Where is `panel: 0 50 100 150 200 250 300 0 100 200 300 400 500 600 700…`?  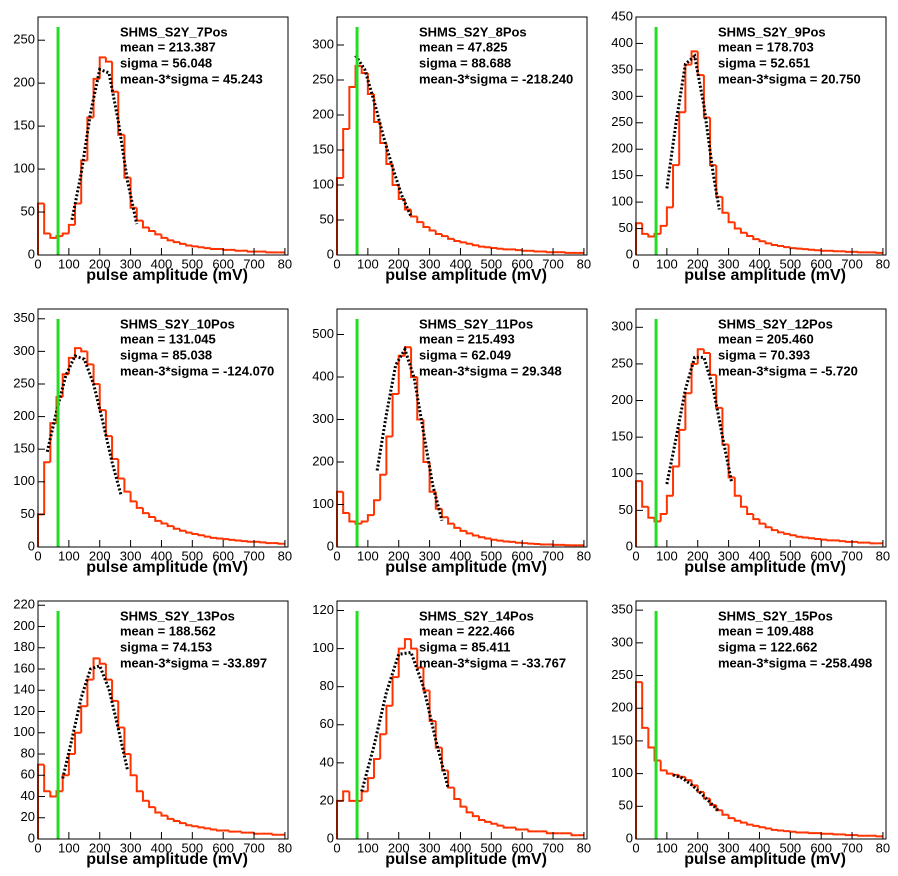
panel: 0 50 100 150 200 250 300 0 100 200 300 400 500 600 700… is located at coordinates (750, 442).